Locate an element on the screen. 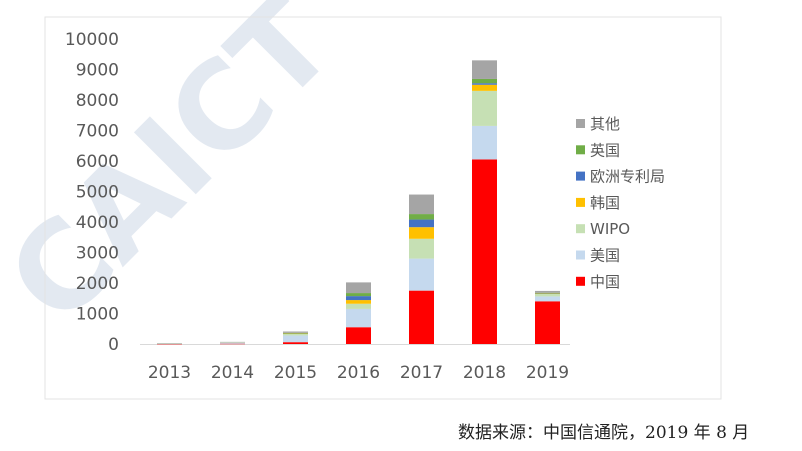  x-tick-label: 2019 is located at coordinates (547, 373).